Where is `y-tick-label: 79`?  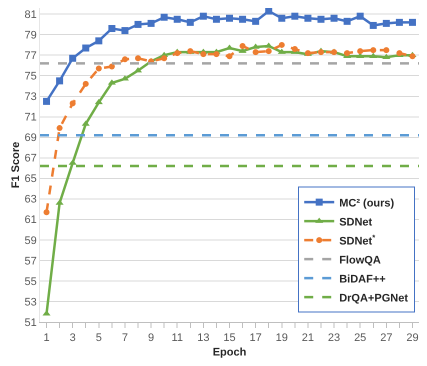 y-tick-label: 79 is located at coordinates (30, 36).